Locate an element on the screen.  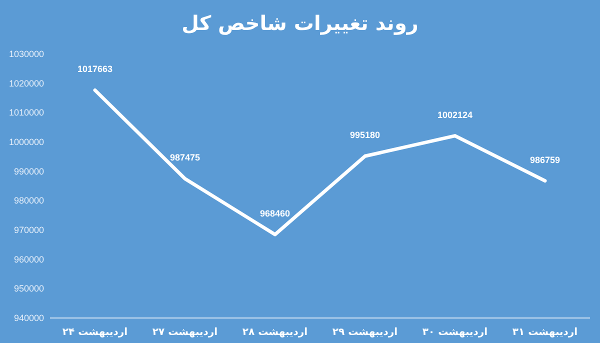
x-tick-label: ۳۱ اردیبهشت is located at coordinates (545, 332).